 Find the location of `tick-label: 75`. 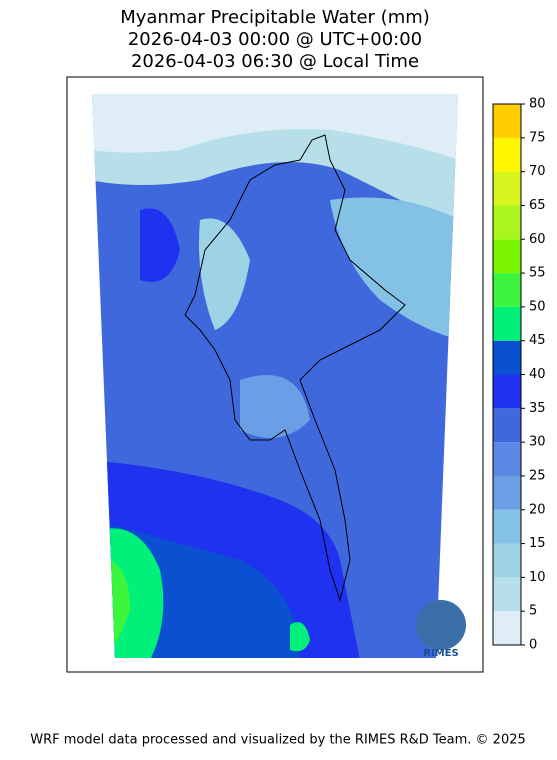

tick-label: 75 is located at coordinates (537, 137).